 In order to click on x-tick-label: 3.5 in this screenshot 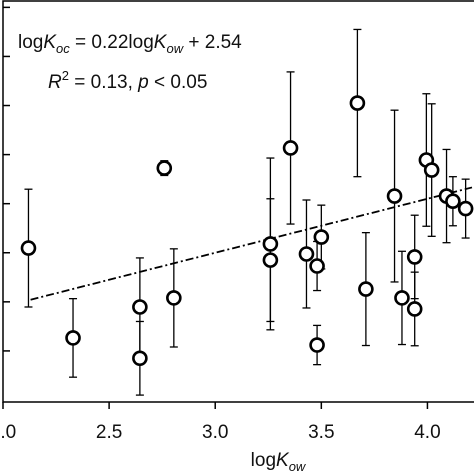, I will do `click(321, 432)`.